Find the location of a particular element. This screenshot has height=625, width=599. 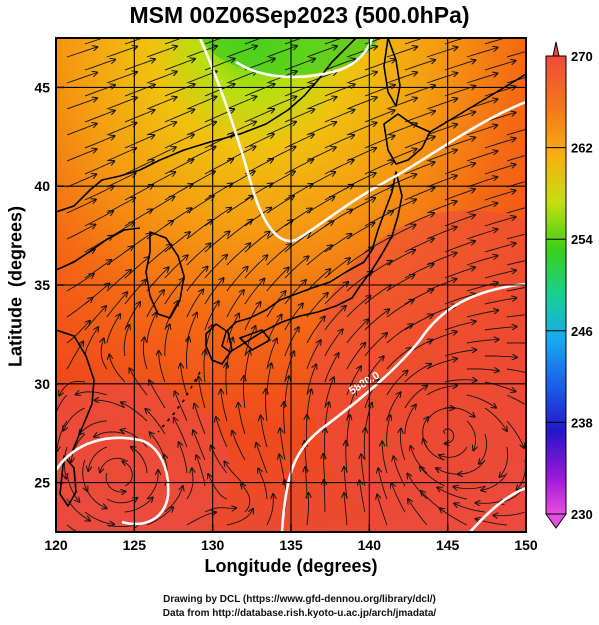

coast-kyushu is located at coordinates (219, 344).